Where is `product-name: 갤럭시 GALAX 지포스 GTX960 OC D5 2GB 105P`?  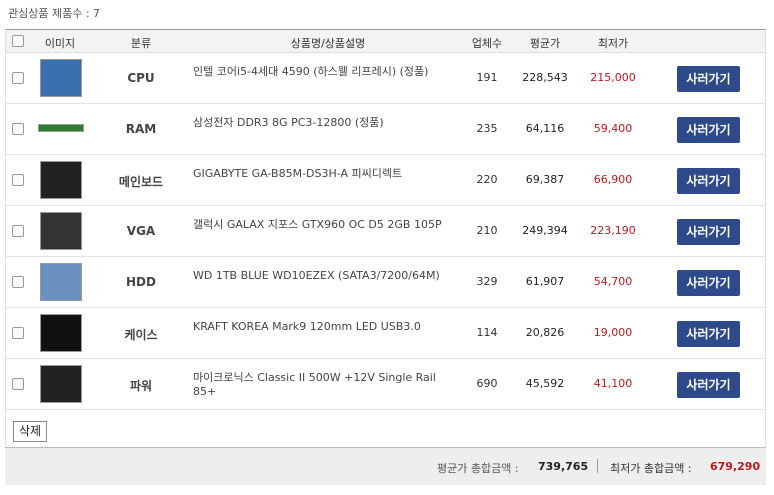
product-name: 갤럭시 GALAX 지포스 GTX960 OC D5 2GB 105P is located at coordinates (317, 224).